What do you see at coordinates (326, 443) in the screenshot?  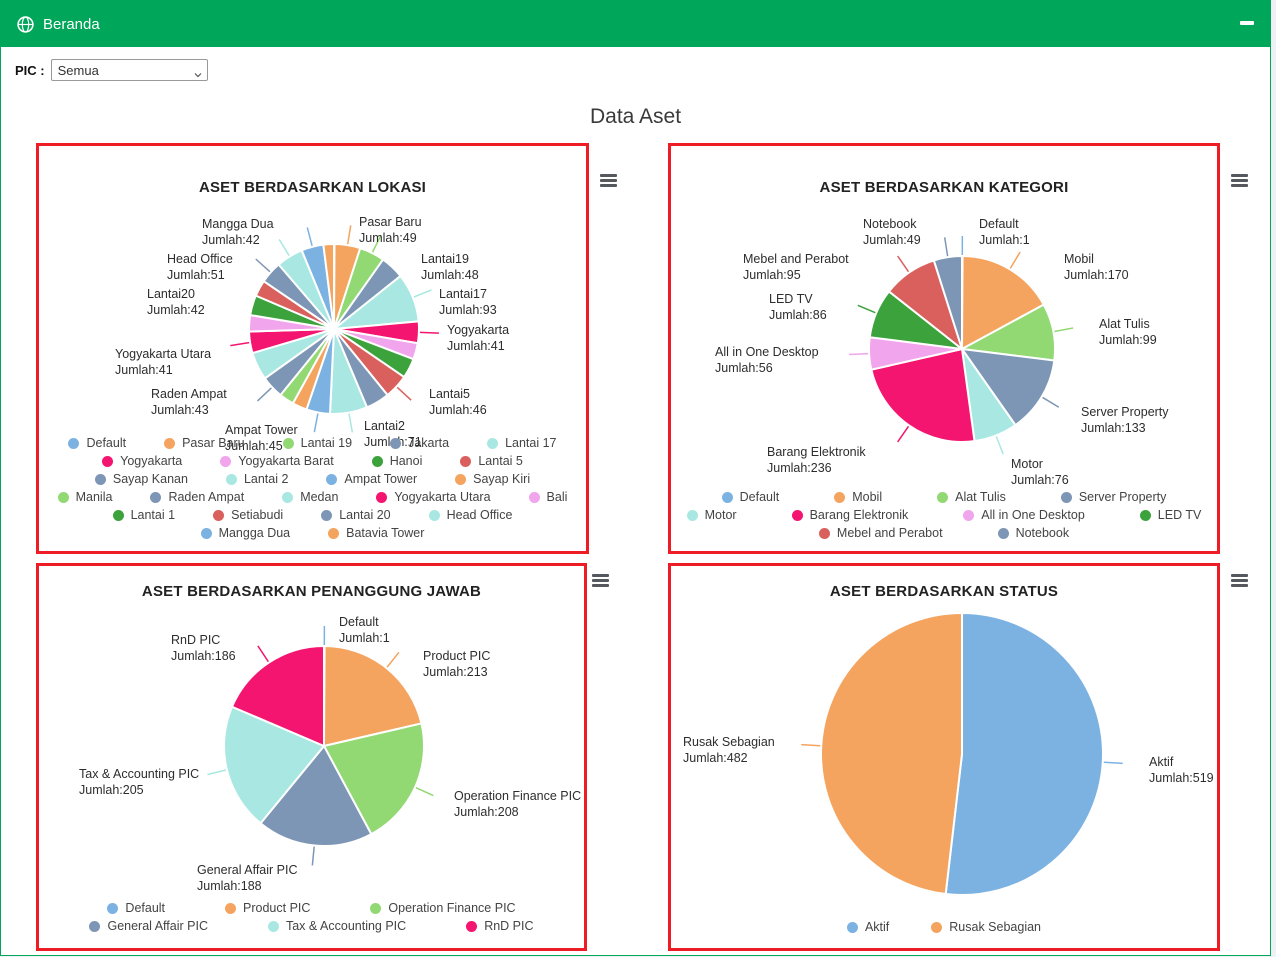 I see `legend-label: Lantai 19` at bounding box center [326, 443].